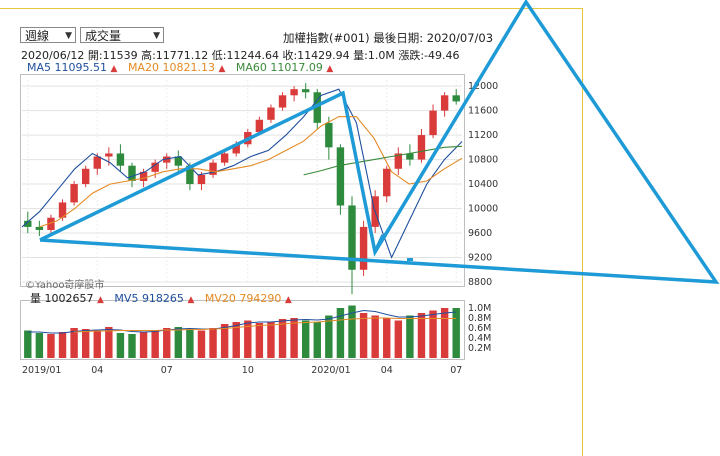  Describe the element at coordinates (35, 298) in the screenshot. I see `vol-label: 量` at that location.